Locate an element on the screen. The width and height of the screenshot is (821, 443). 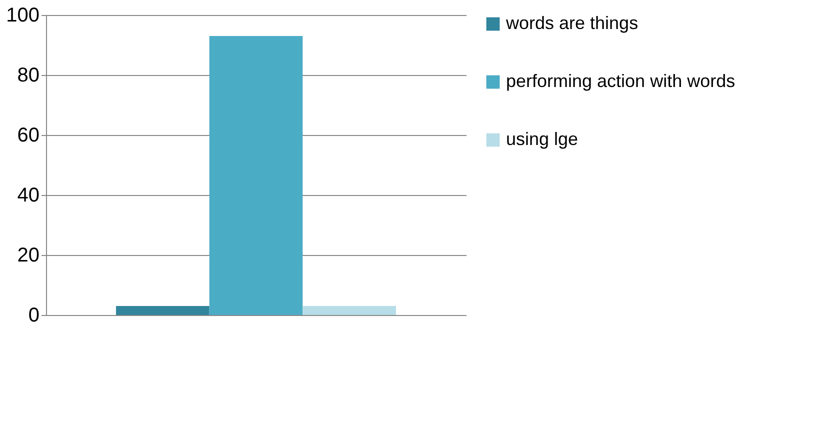
legend-label: using lge is located at coordinates (542, 139).